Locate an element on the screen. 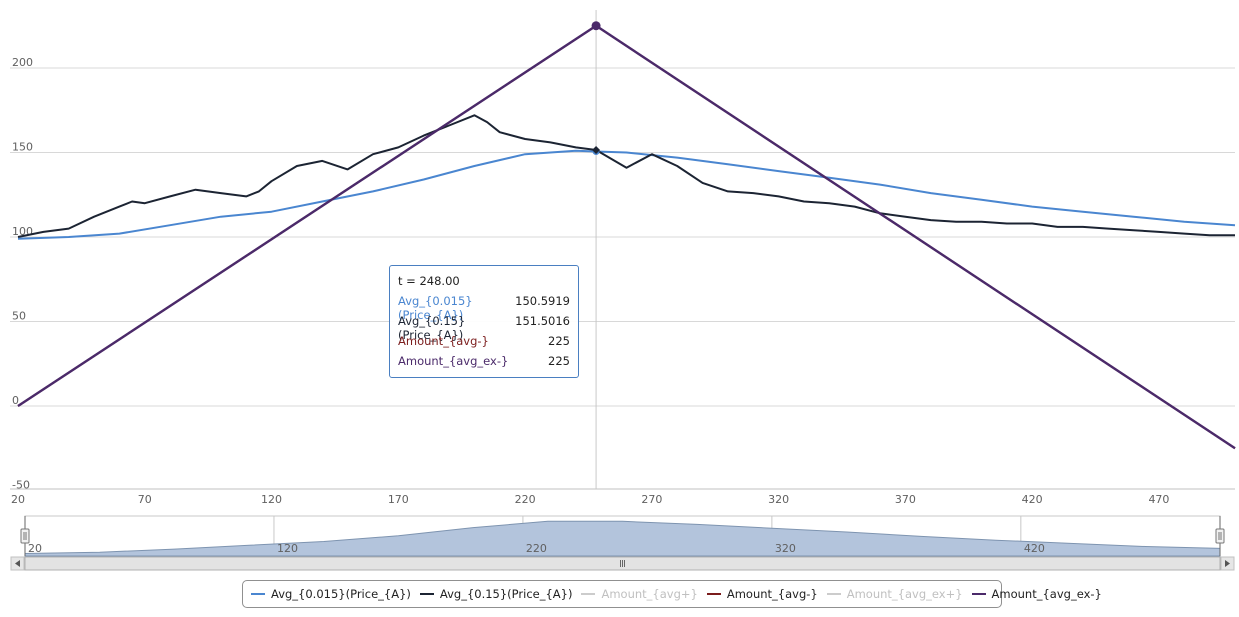 The image size is (1239, 617). navigator-handle-right is located at coordinates (1220, 536).